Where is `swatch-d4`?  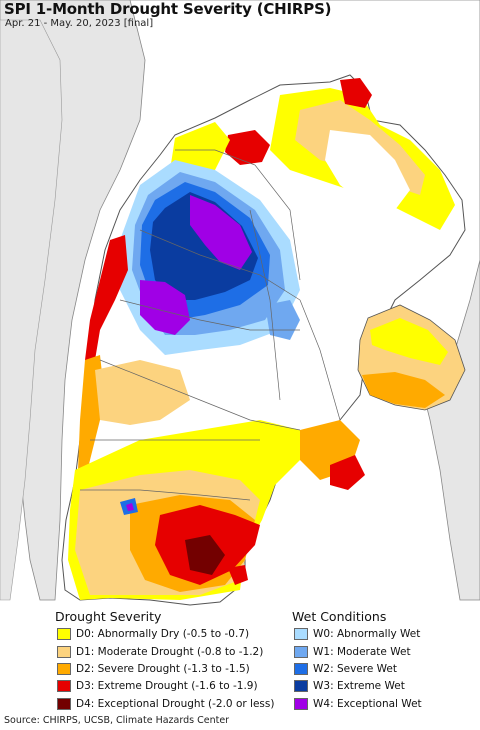
swatch-d4 is located at coordinates (64, 704).